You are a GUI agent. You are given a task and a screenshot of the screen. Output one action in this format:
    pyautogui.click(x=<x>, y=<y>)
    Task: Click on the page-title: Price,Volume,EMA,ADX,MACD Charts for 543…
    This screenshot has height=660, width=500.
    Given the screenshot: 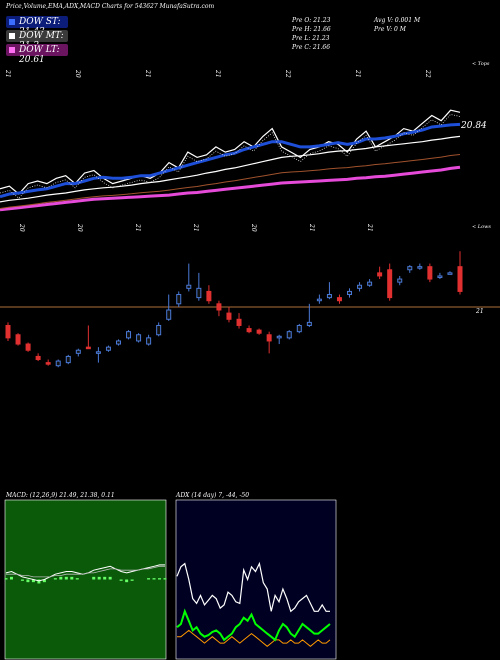 What is the action you would take?
    pyautogui.click(x=110, y=6)
    